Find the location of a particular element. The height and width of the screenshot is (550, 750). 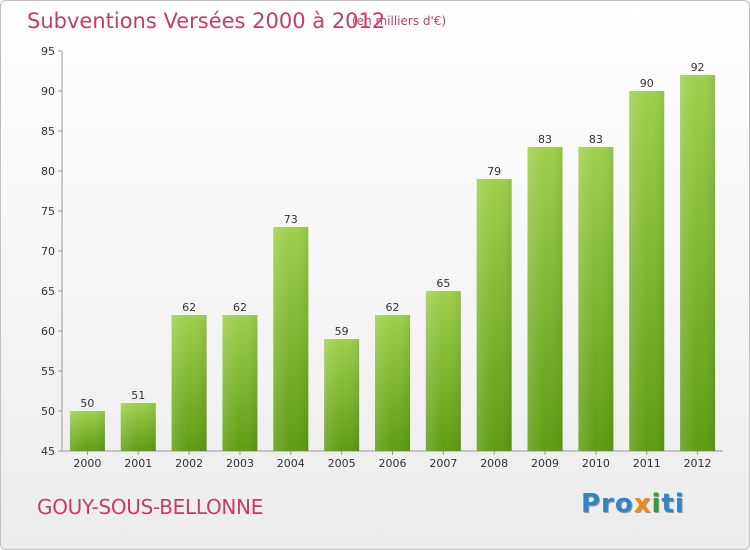

y-tick-label: 85 is located at coordinates (48, 131).